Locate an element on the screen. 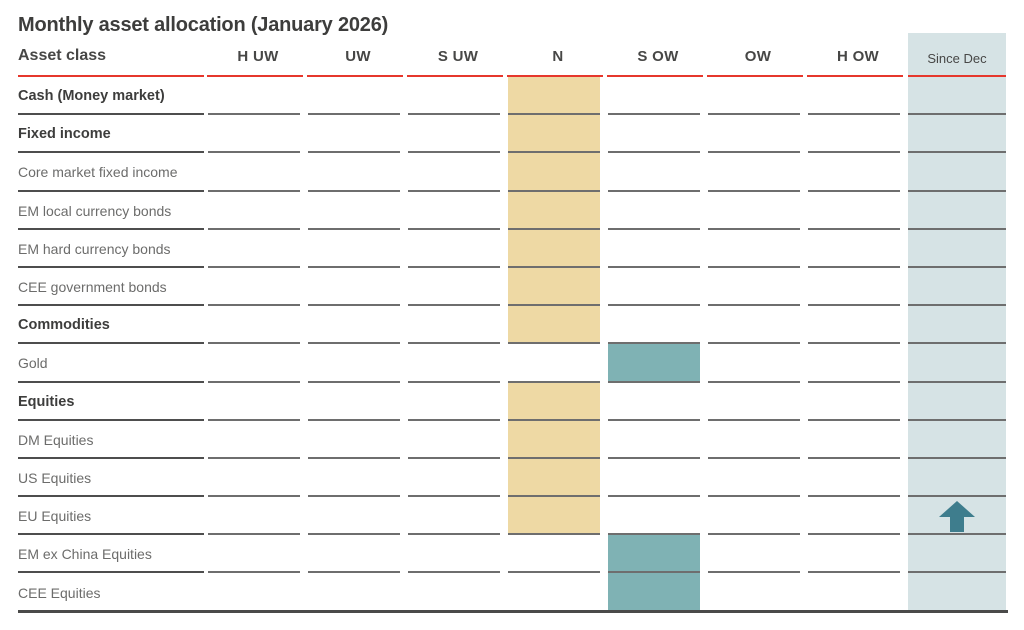  column-header-ow: OW is located at coordinates (758, 56).